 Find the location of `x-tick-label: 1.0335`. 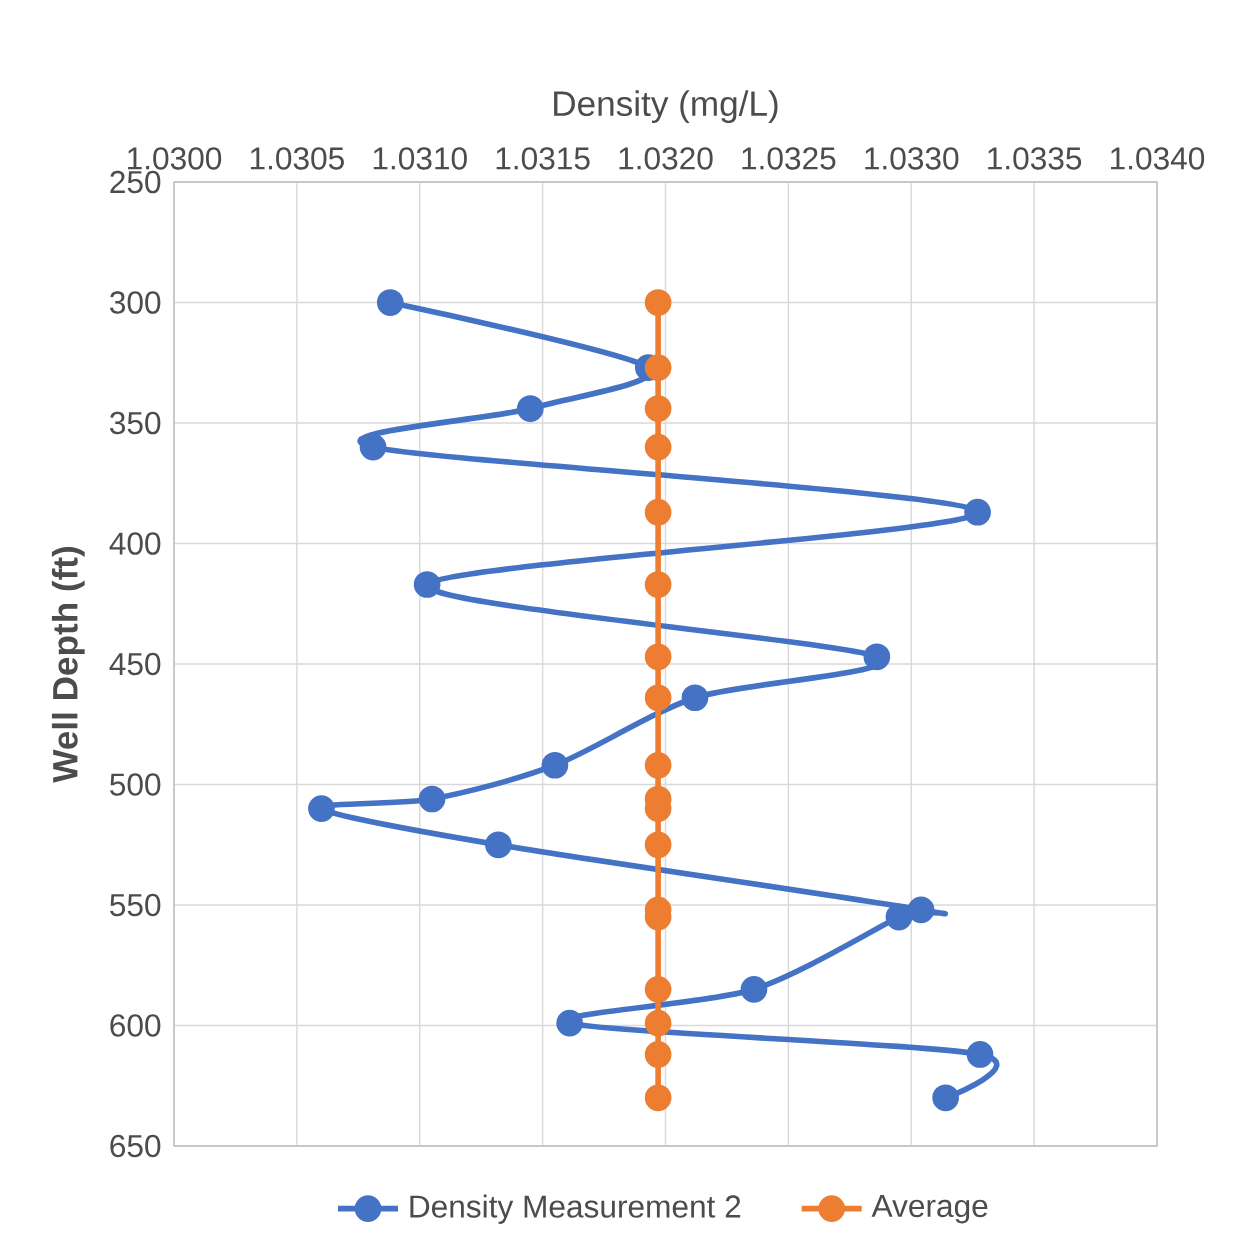

x-tick-label: 1.0335 is located at coordinates (1035, 158).